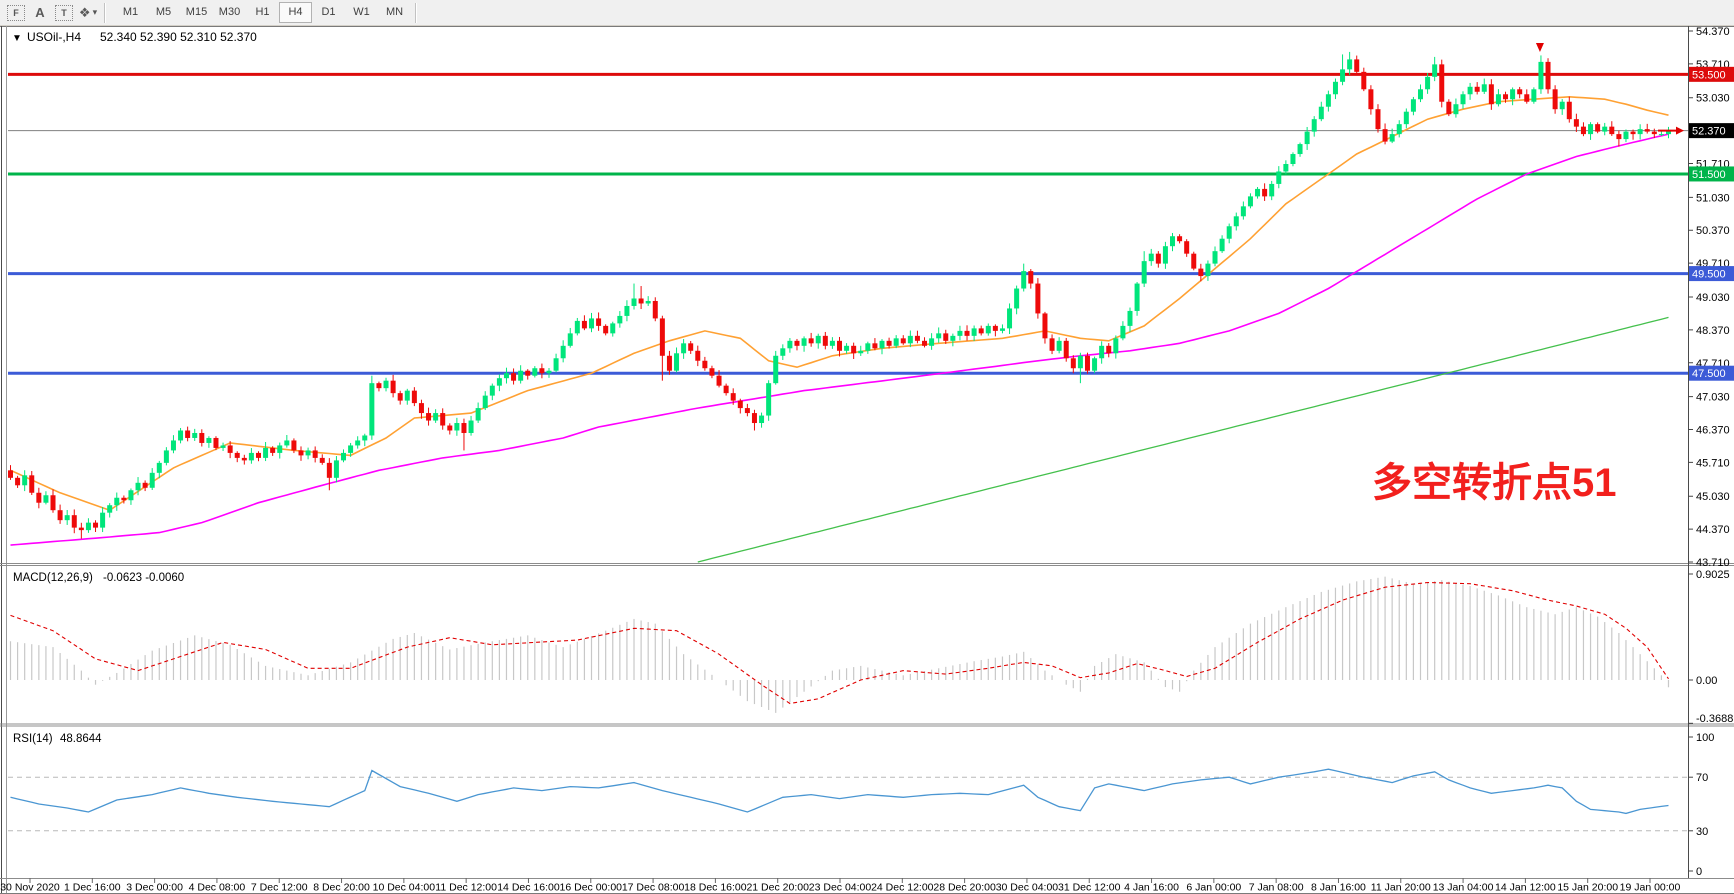 The width and height of the screenshot is (1734, 894). Describe the element at coordinates (1089, 888) in the screenshot. I see `time-tick-label: 31 Dec 12:00` at that location.